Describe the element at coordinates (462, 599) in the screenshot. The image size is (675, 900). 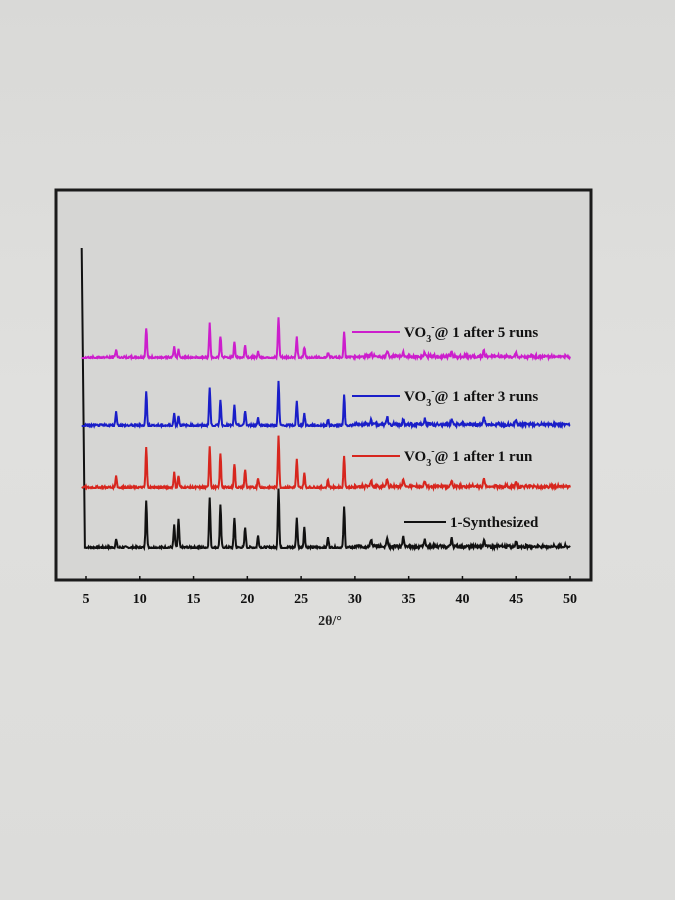
I see `x-tick-label-40: 40` at that location.